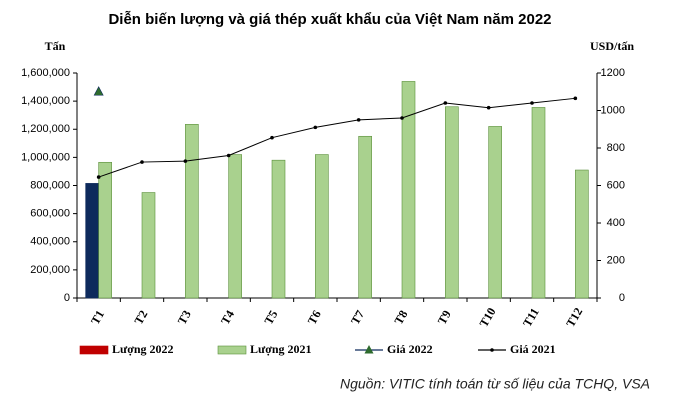  Describe the element at coordinates (45, 157) in the screenshot. I see `y-tick-label: 1,000,000` at that location.